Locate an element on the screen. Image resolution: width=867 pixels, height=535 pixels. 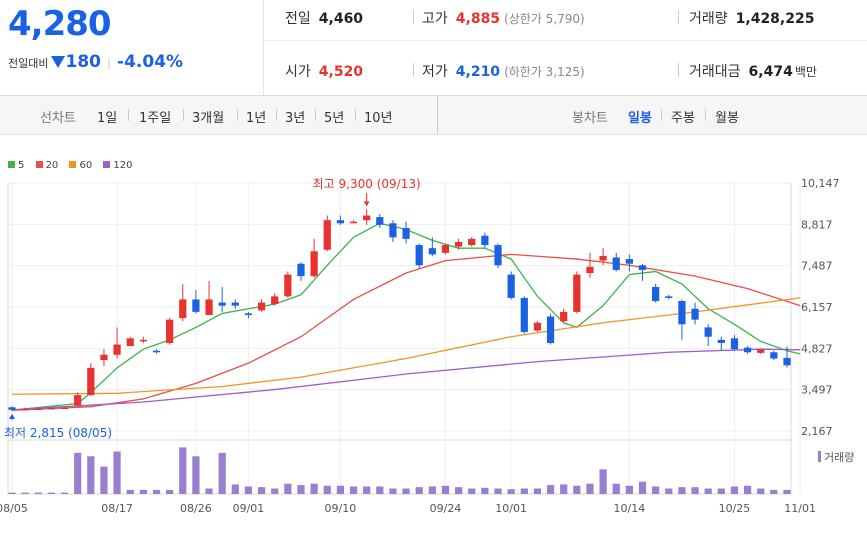
trade-amount: 거래대금 6,474 백만 is located at coordinates (753, 71).